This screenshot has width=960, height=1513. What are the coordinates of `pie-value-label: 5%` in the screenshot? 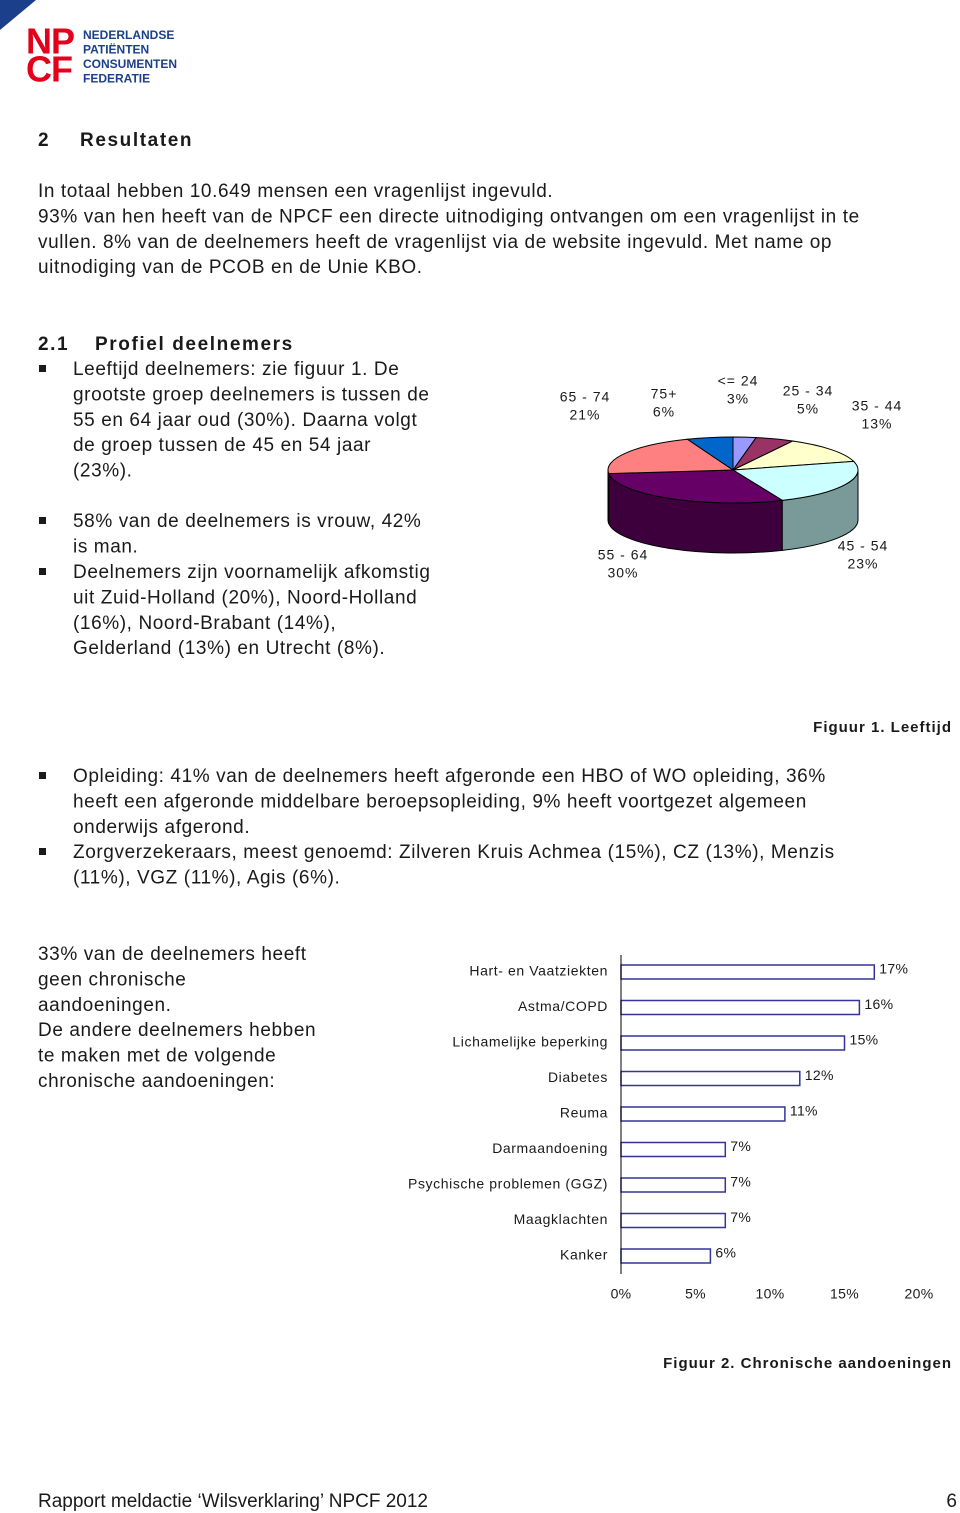 It's located at (808, 409).